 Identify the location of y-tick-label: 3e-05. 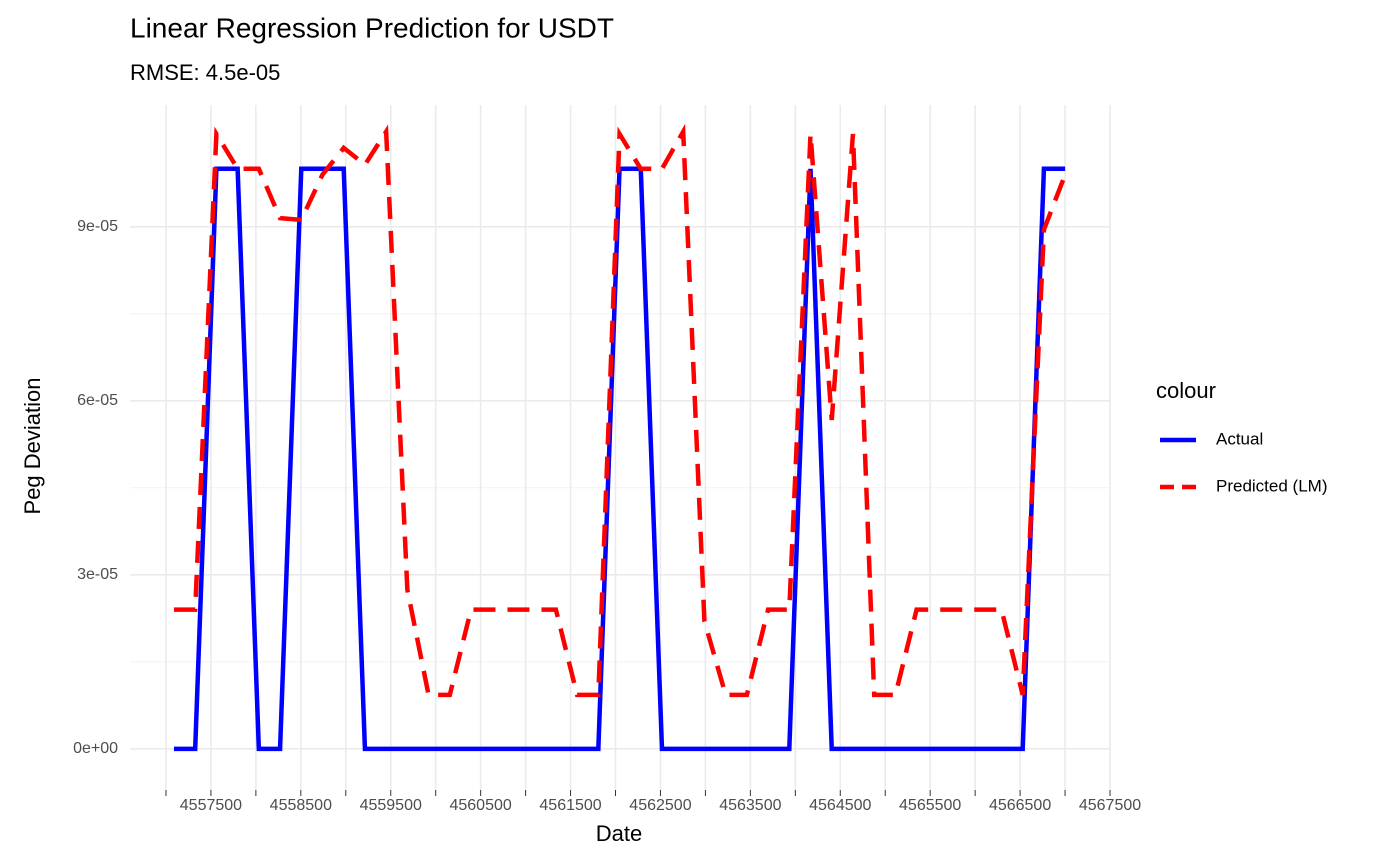
(97, 574).